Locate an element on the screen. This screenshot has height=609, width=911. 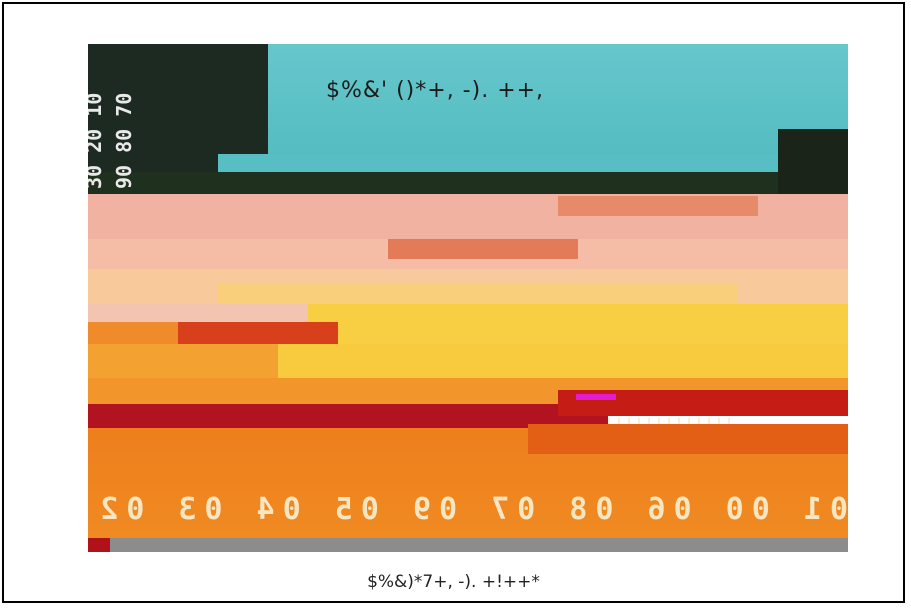
red-band is located at coordinates (348, 416).